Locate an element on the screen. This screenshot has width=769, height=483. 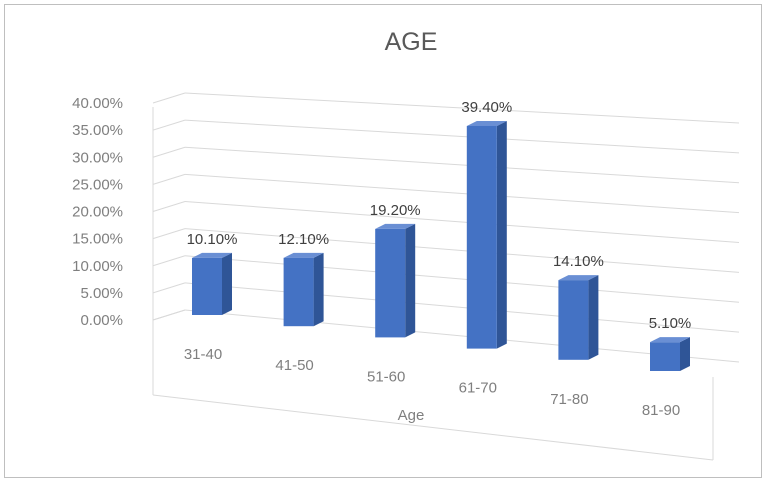
data-label: 5.10% is located at coordinates (670, 323).